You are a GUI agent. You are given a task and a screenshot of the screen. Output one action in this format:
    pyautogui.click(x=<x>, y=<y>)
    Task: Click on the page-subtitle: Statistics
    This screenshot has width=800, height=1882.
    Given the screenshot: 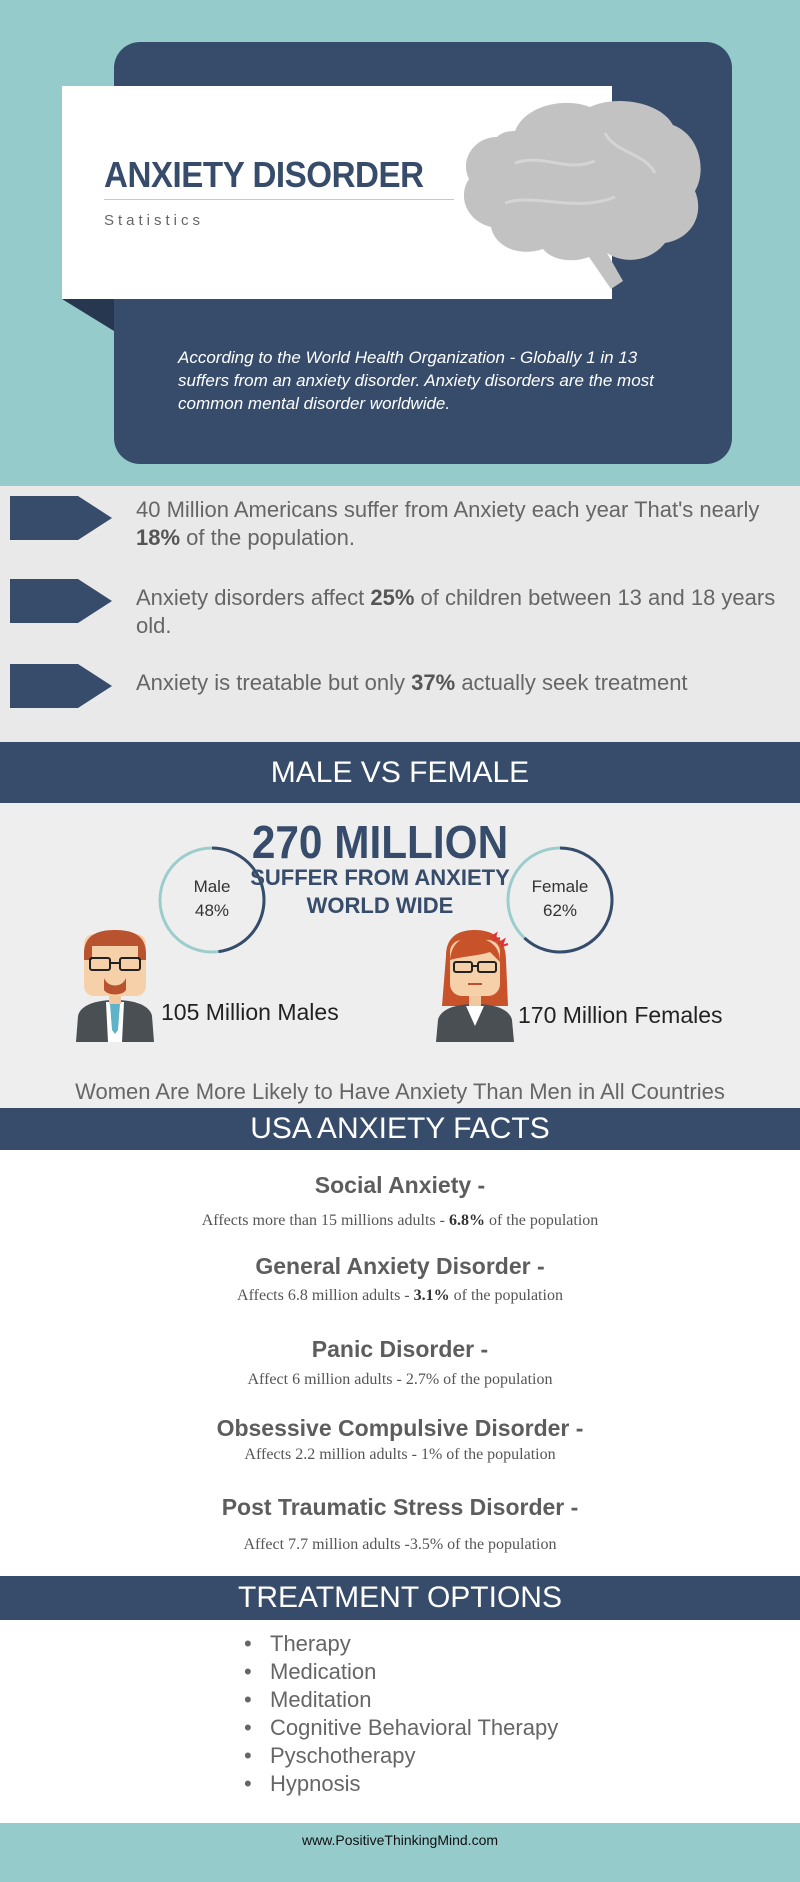 What is the action you would take?
    pyautogui.click(x=154, y=220)
    